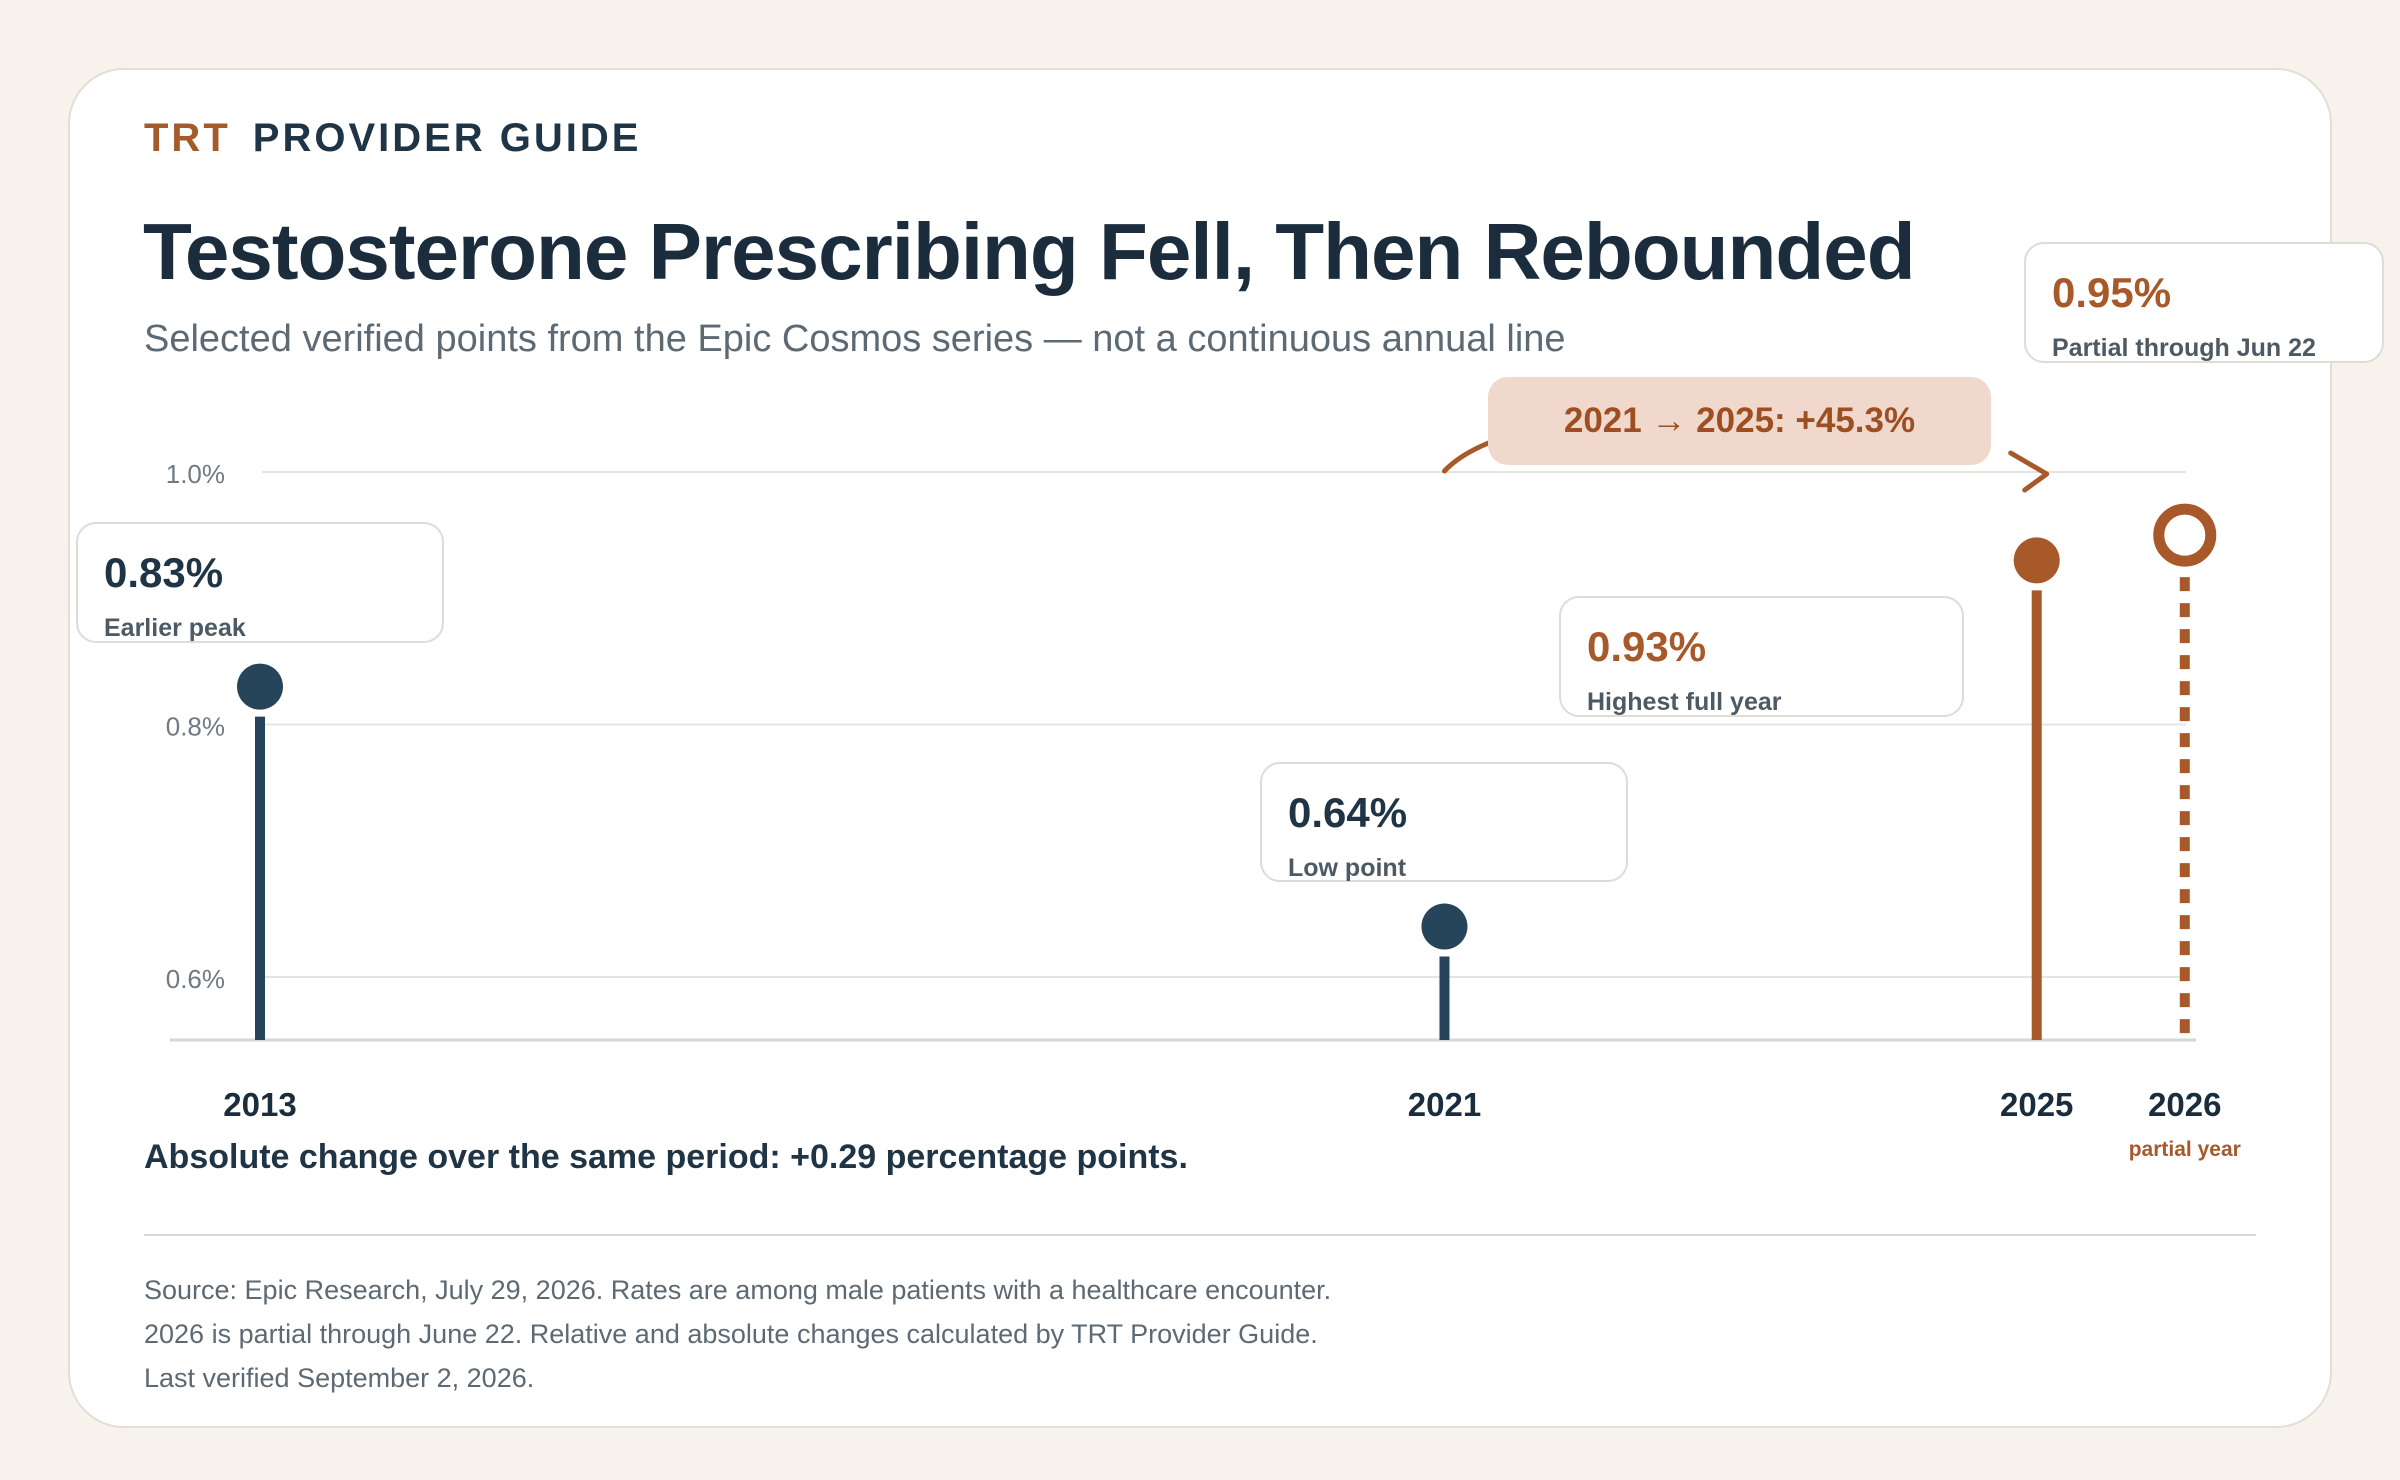  Describe the element at coordinates (1200, 1235) in the screenshot. I see `divider` at that location.